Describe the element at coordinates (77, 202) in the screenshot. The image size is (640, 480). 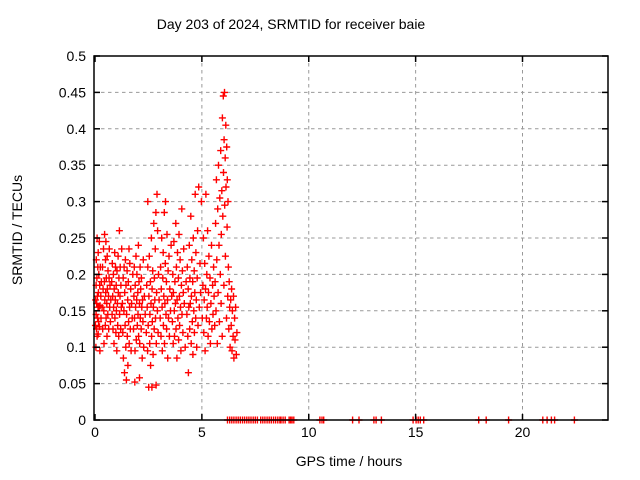
I see `y-tick-label: 0.3` at that location.